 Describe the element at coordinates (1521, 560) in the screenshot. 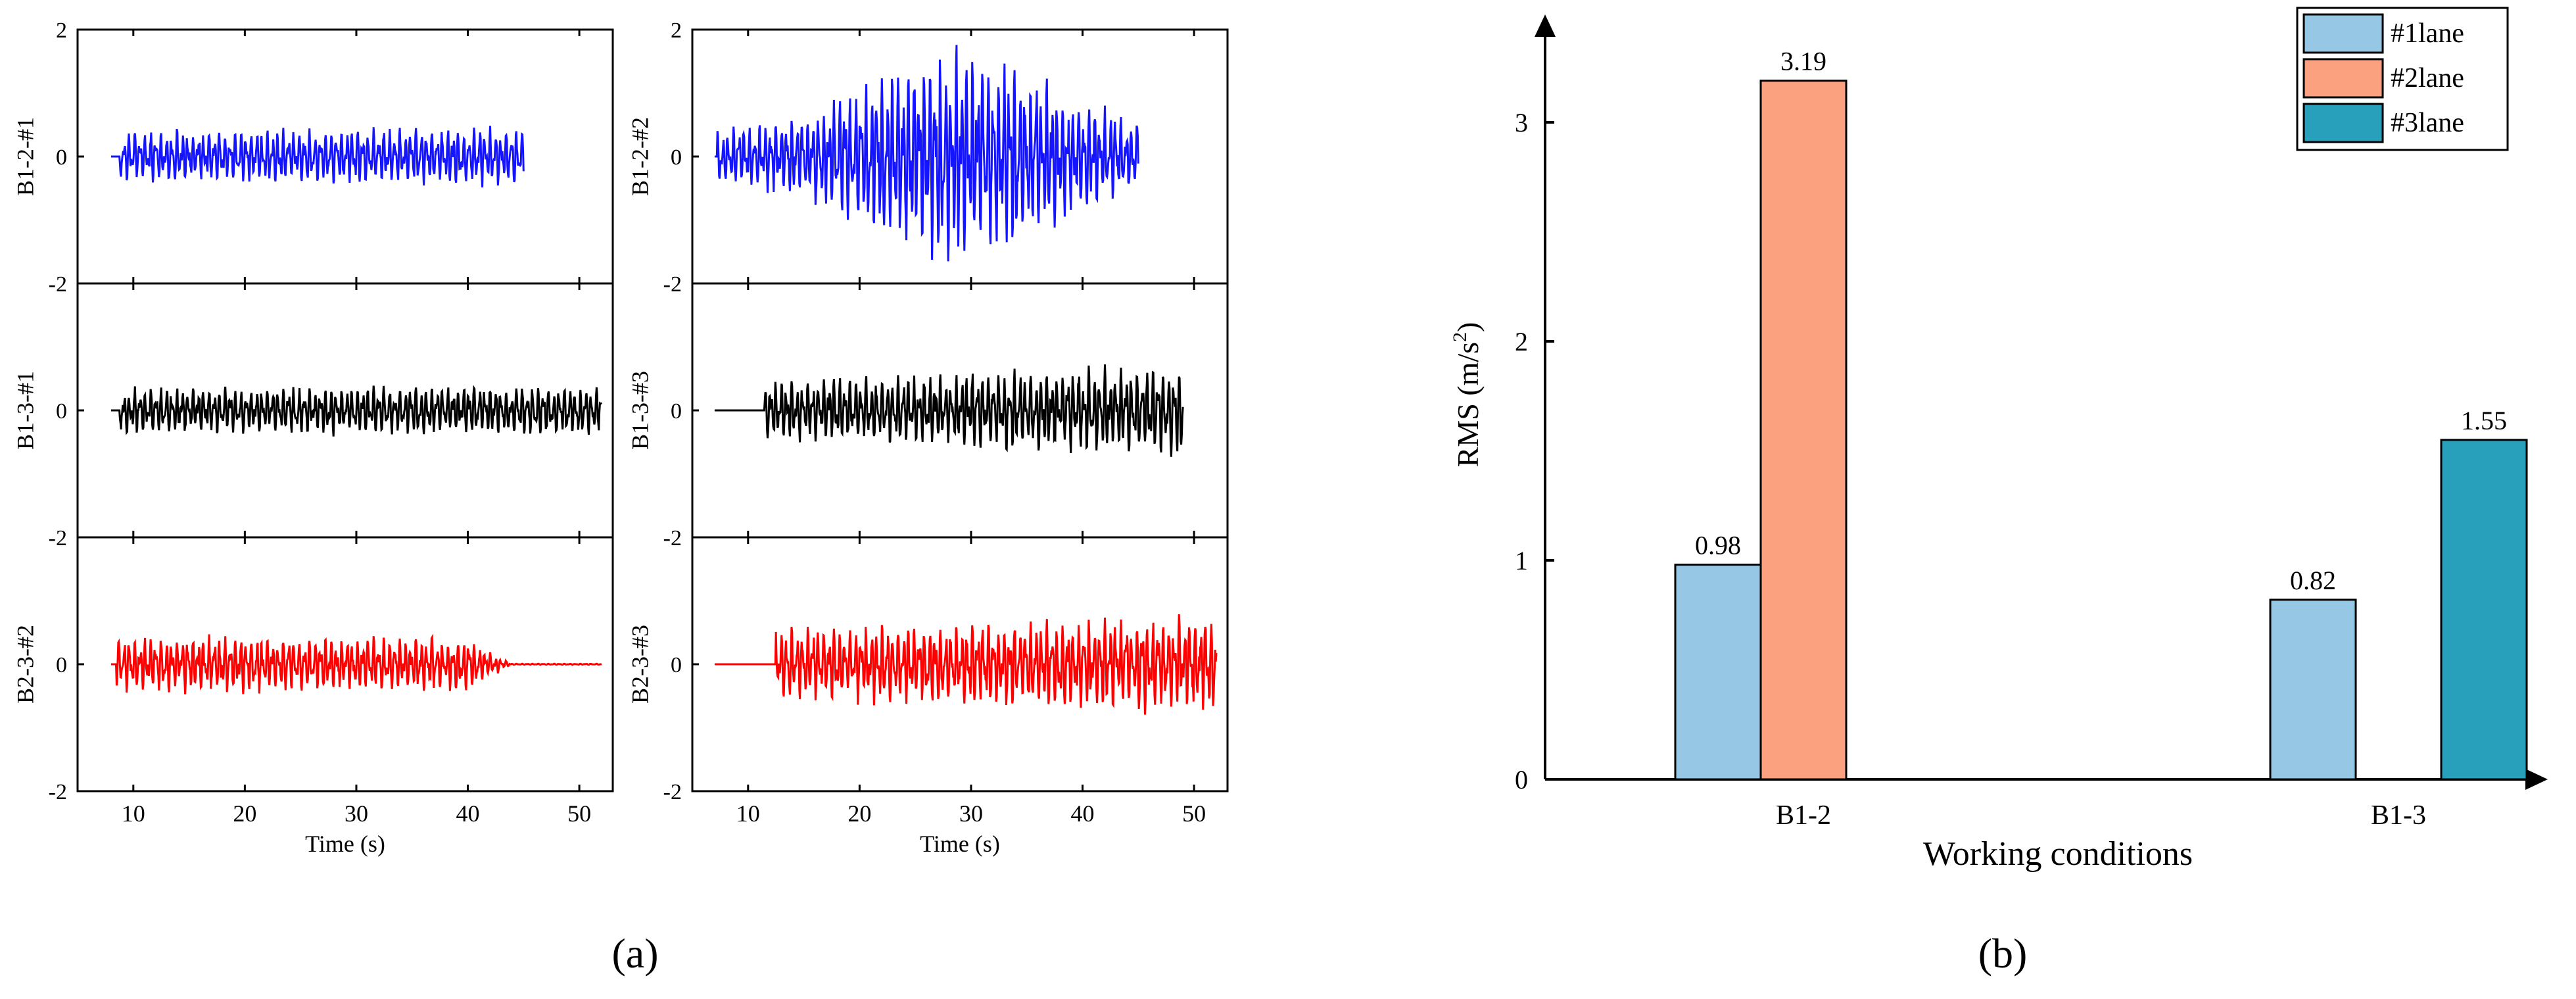

I see `y-tick-label: 1` at that location.